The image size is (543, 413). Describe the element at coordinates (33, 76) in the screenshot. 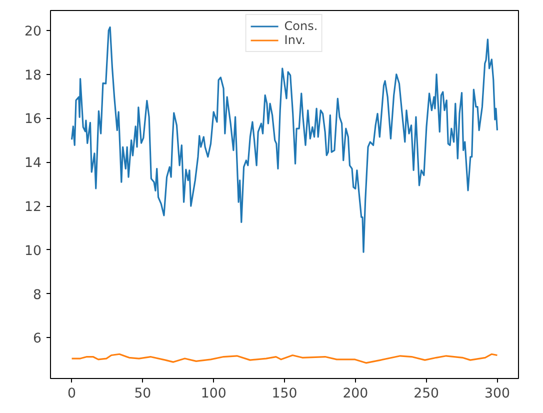

I see `y-tick-label: 18` at that location.